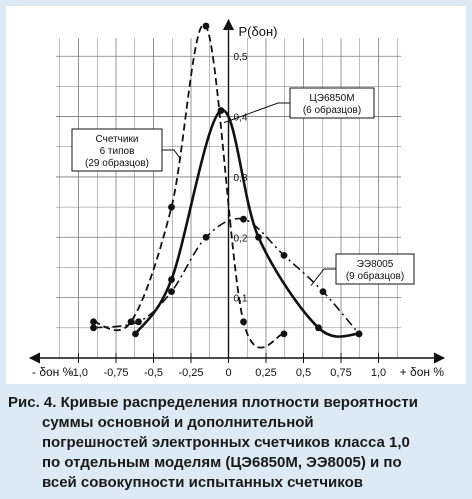  What do you see at coordinates (375, 264) in the screenshot?
I see `series-annotation-text: ЭЭ8005` at bounding box center [375, 264].